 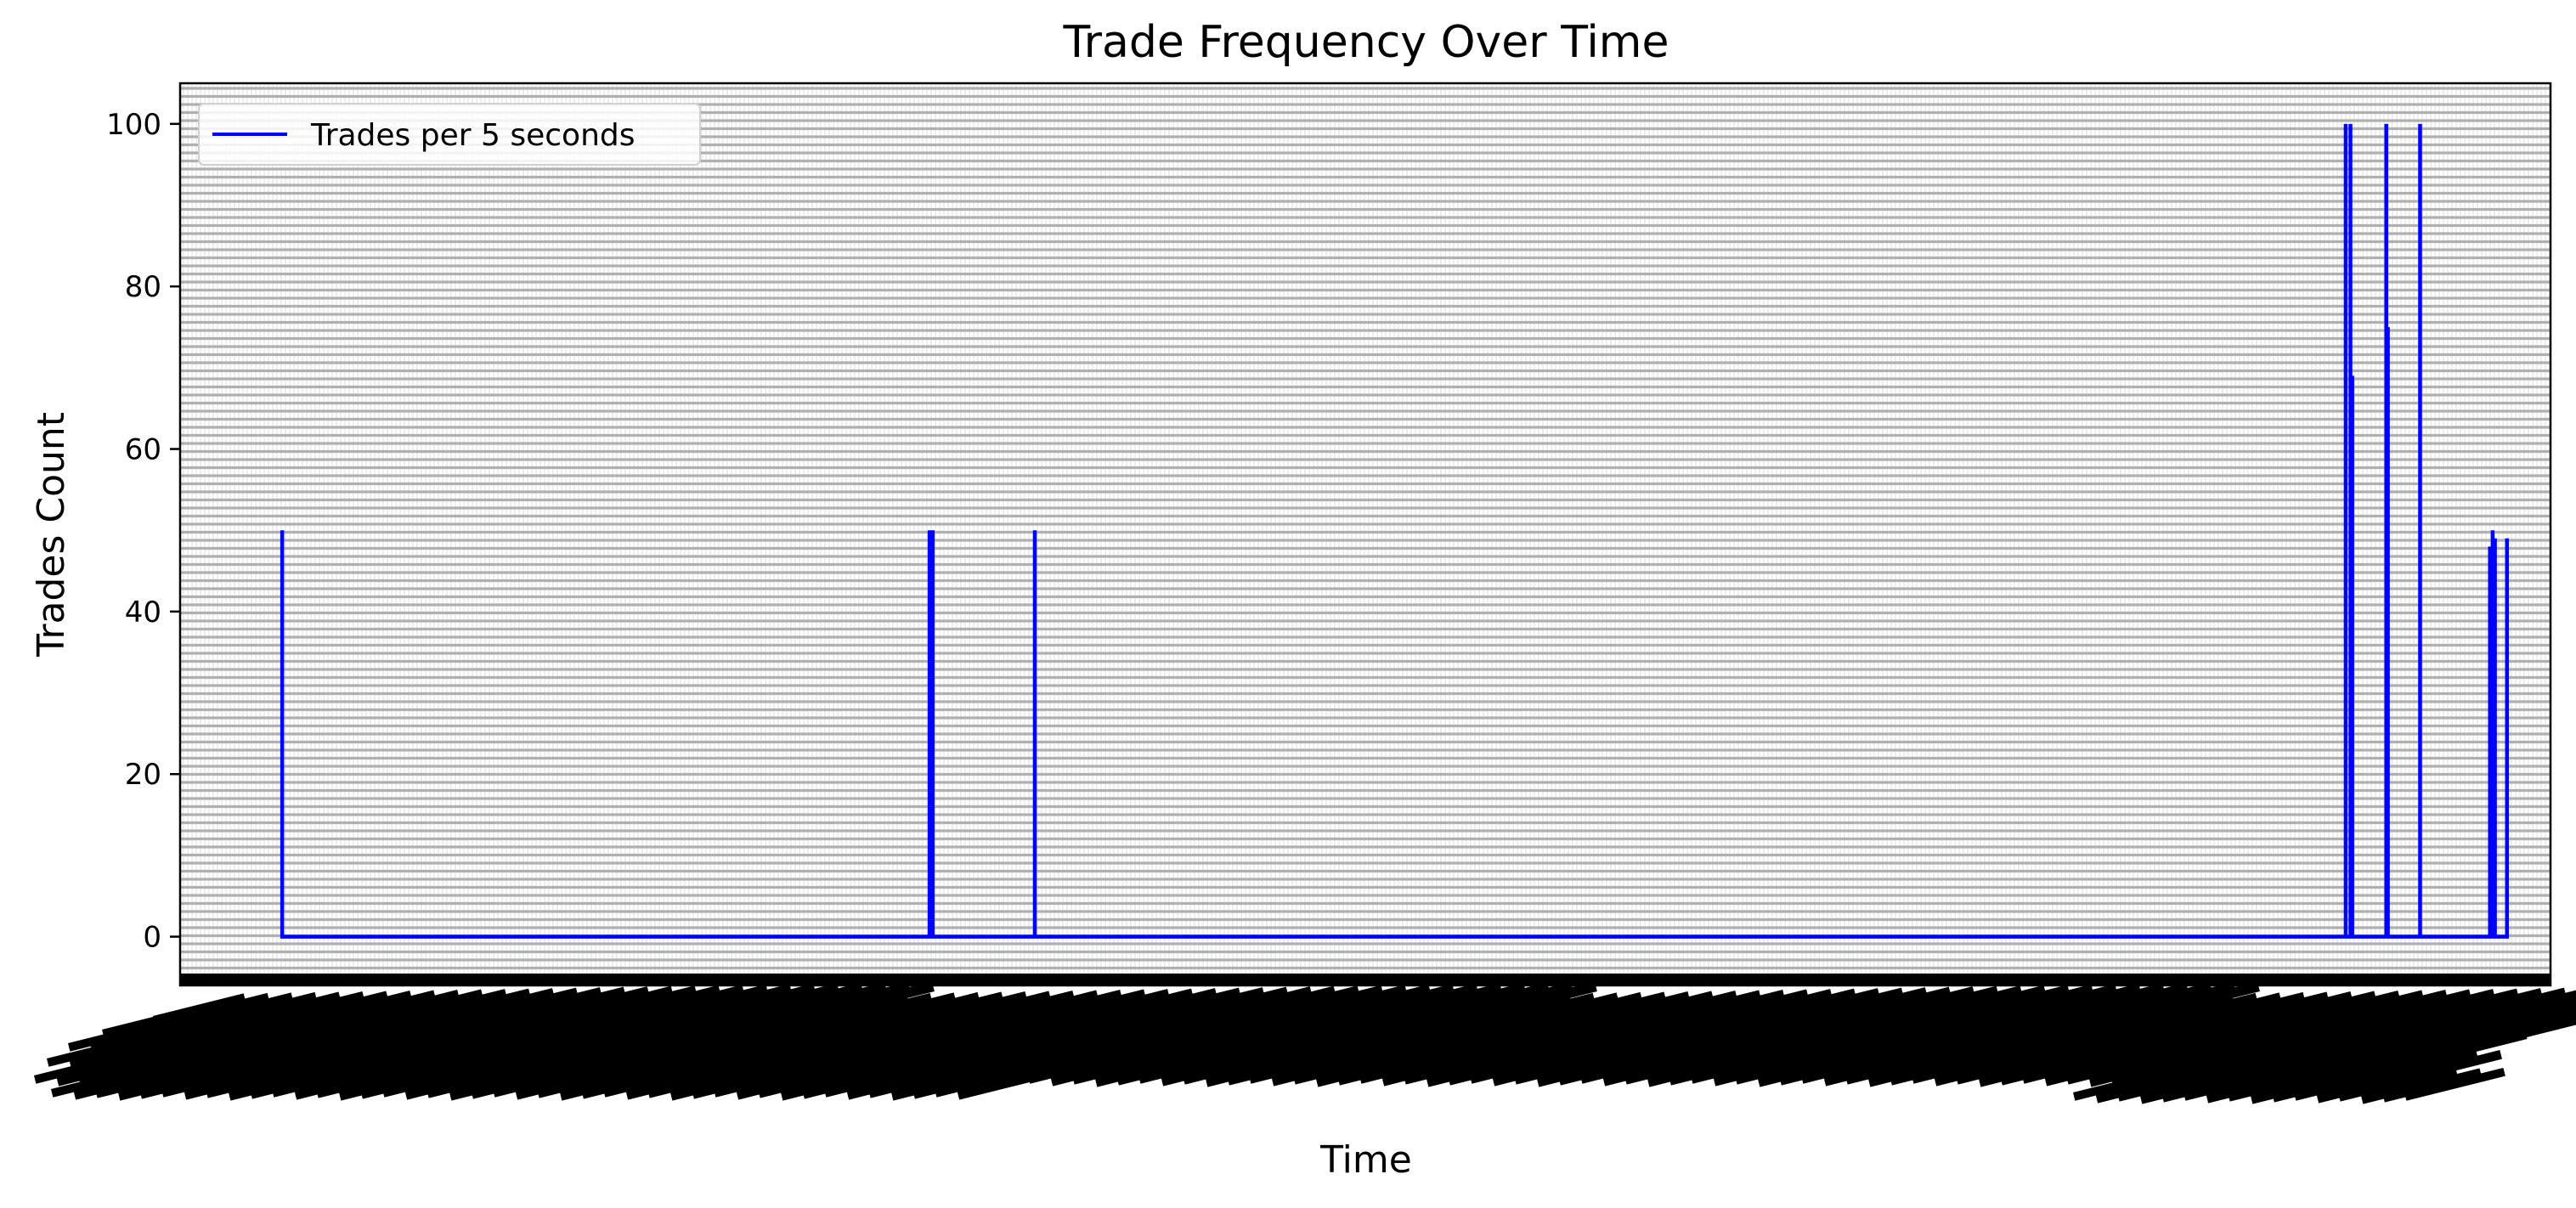 I want to click on legend-label: Trades per 5 seconds, so click(x=473, y=135).